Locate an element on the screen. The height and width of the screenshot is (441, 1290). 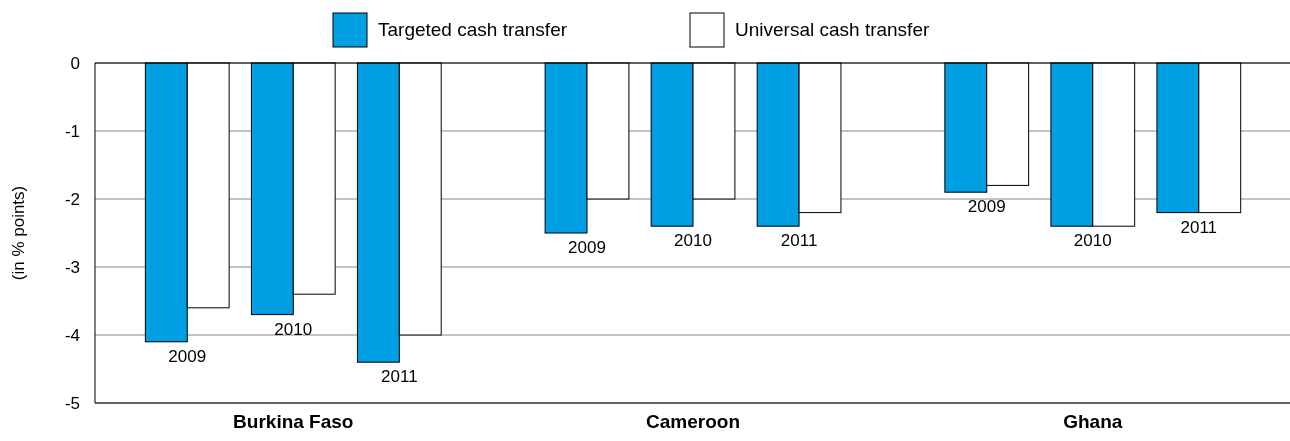
y-tick-label: -2 is located at coordinates (72, 199).